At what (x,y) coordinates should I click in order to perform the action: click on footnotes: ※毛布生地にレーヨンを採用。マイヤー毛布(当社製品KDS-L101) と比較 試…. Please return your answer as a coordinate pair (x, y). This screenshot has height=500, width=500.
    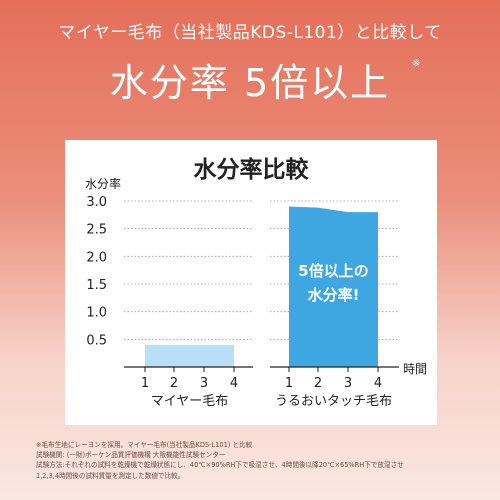
    Looking at the image, I should click on (261, 460).